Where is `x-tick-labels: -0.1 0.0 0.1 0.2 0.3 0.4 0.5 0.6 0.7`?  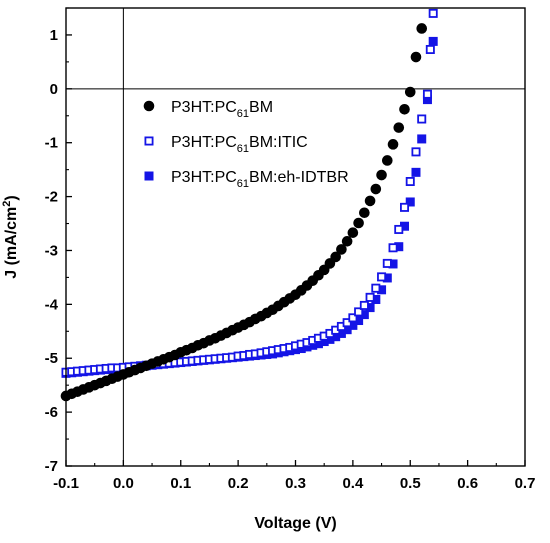 x-tick-labels: -0.1 0.0 0.1 0.2 0.3 0.4 0.5 0.6 0.7 is located at coordinates (294, 483).